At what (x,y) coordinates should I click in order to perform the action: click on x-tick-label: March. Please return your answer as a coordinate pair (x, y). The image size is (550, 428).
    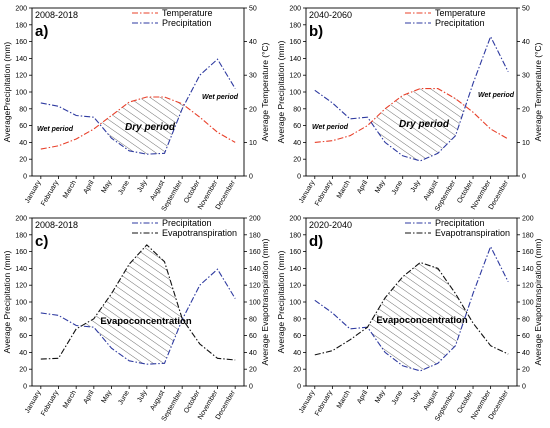
    Looking at the image, I should click on (70, 399).